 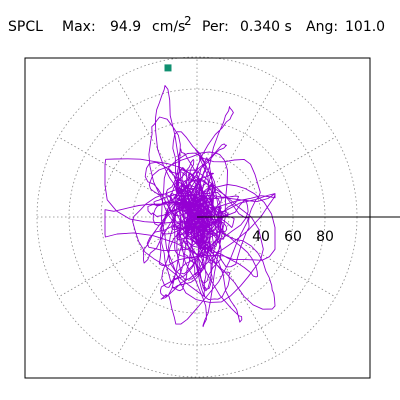 I want to click on station-code: SPCL, so click(x=25, y=27).